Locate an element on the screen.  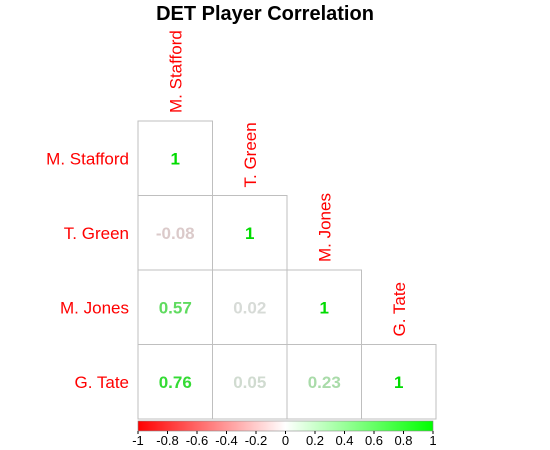
colorbar-tick-label: -1 is located at coordinates (138, 440).